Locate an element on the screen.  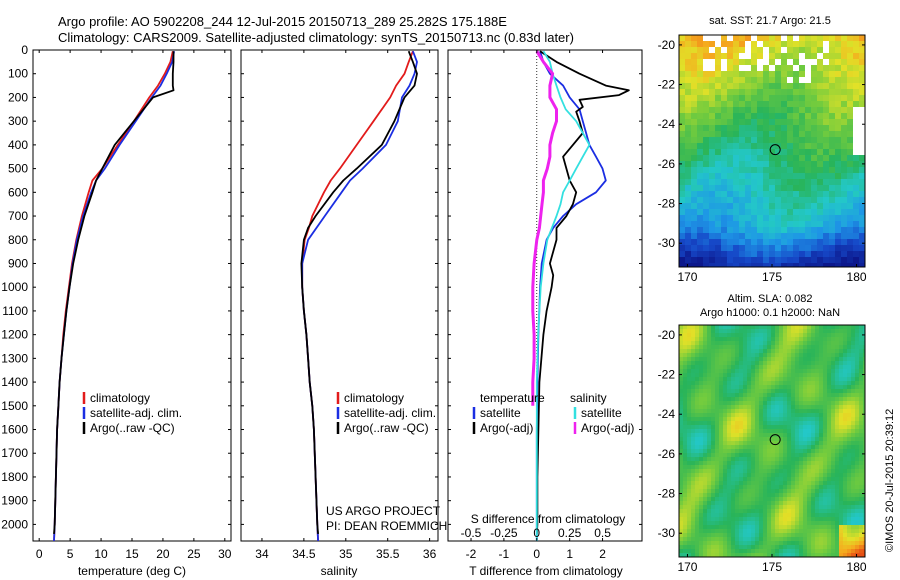
x-tick-label: 34.5 is located at coordinates (304, 554).